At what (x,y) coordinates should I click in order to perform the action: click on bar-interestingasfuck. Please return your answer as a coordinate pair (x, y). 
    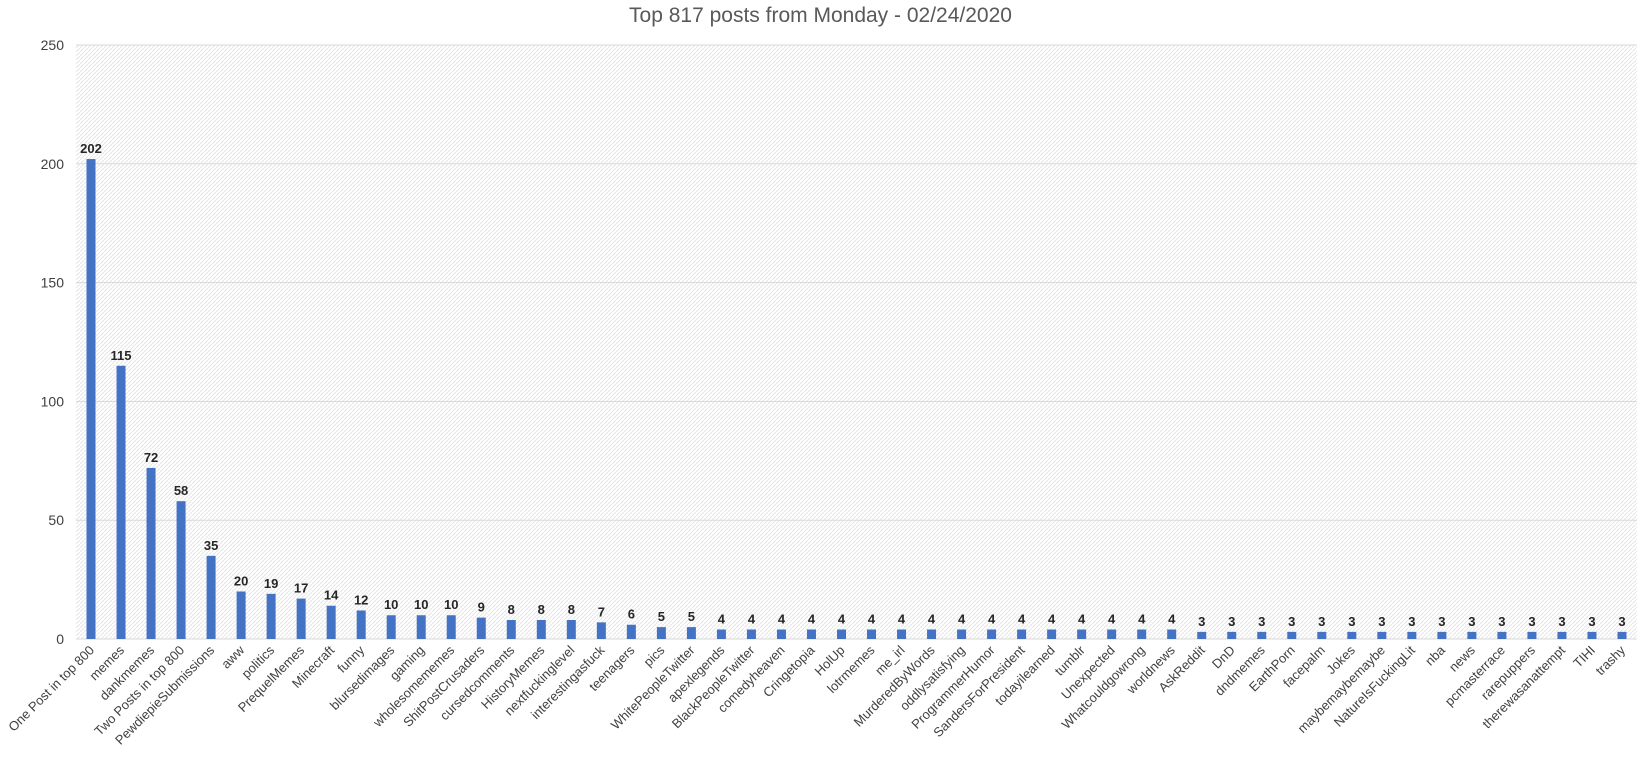
    Looking at the image, I should click on (601, 630).